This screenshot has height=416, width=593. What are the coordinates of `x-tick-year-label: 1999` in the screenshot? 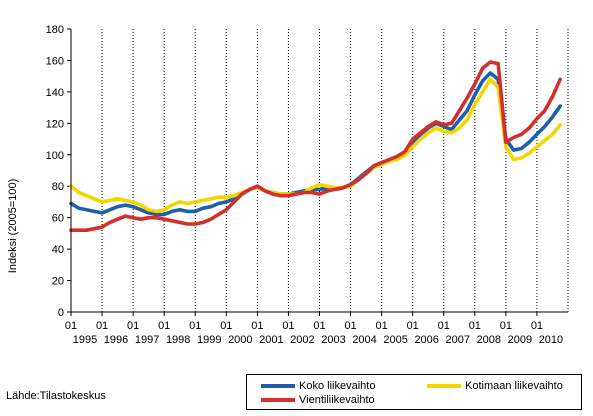 It's located at (209, 340).